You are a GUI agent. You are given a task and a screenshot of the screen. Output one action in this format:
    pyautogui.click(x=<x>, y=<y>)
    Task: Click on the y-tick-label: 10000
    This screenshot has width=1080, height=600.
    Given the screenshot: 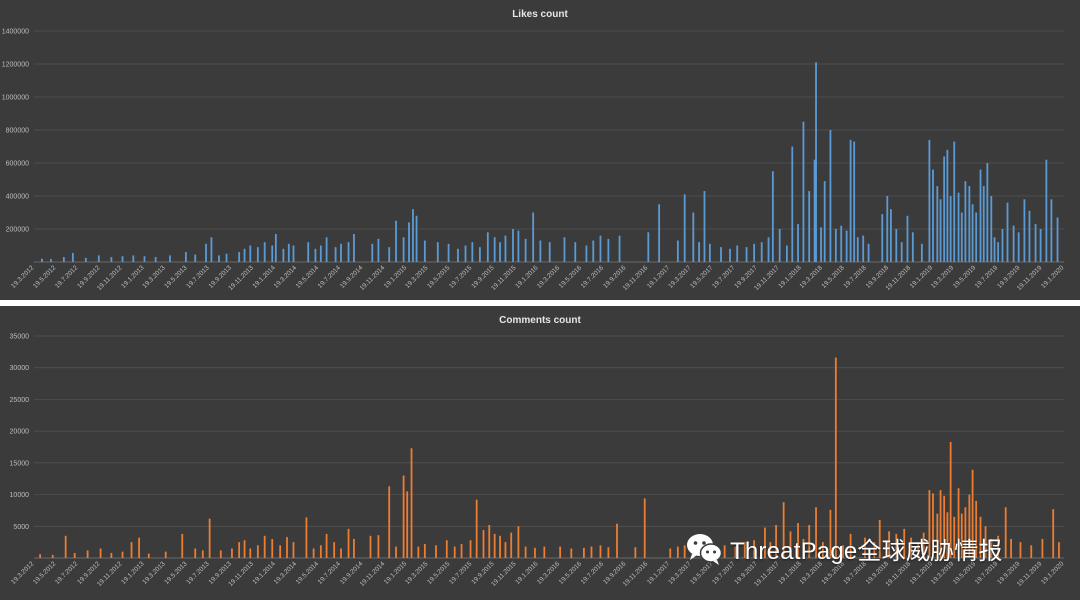 What is the action you would take?
    pyautogui.click(x=20, y=495)
    